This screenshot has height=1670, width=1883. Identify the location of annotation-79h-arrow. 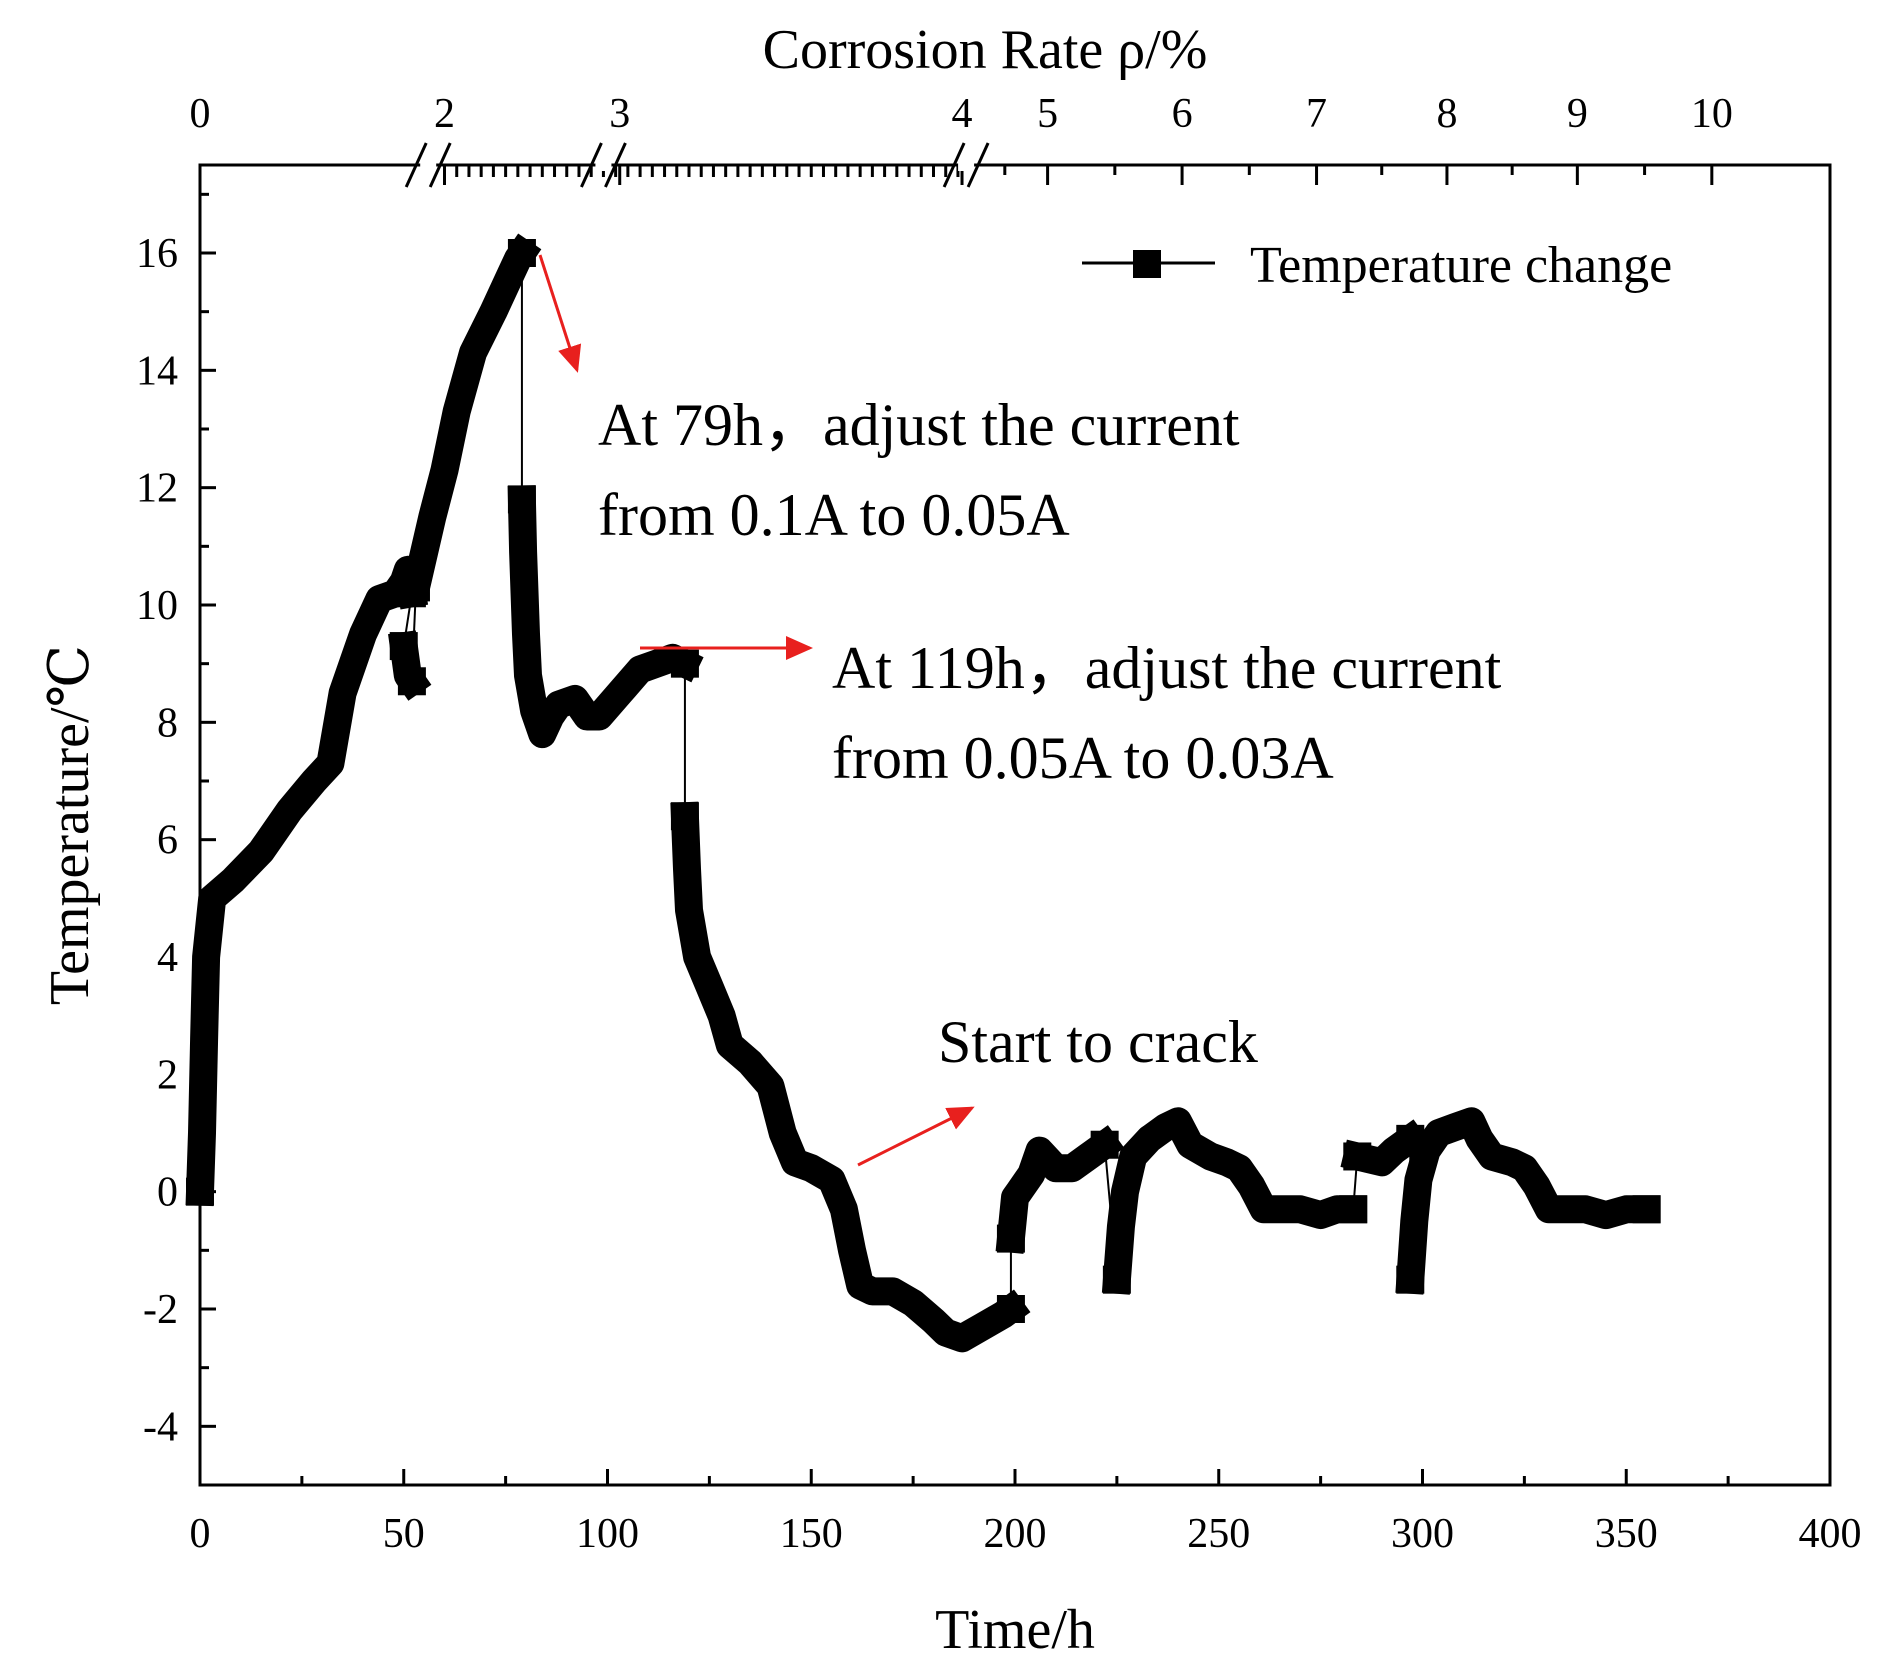
(560, 313).